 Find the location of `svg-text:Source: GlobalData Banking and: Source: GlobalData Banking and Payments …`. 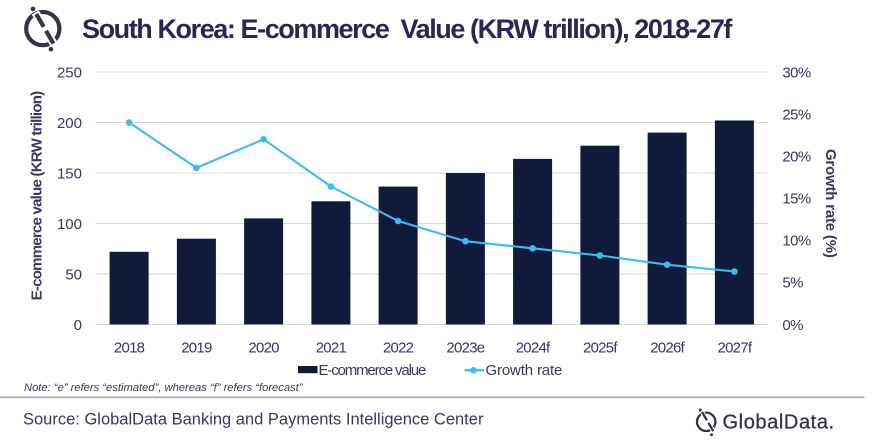

svg-text:Source: GlobalData Banking and: Source: GlobalData Banking and Payments … is located at coordinates (253, 419).